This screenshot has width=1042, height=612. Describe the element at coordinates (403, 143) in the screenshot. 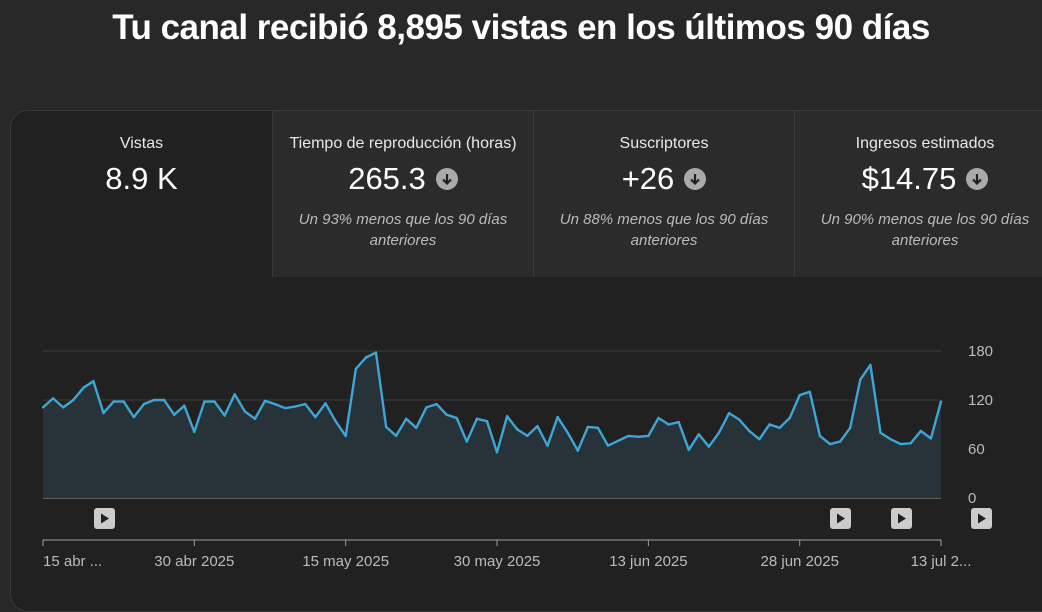

I see `metric-label: Tiempo de reproducción (horas)` at that location.